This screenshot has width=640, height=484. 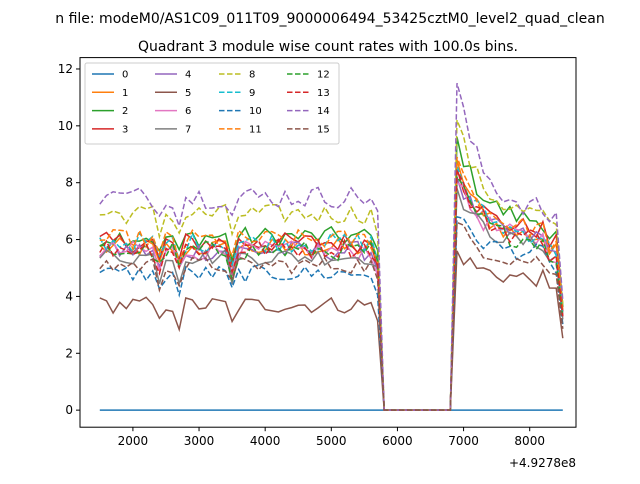 What do you see at coordinates (199, 441) in the screenshot?
I see `x-tick-label: 3000` at bounding box center [199, 441].